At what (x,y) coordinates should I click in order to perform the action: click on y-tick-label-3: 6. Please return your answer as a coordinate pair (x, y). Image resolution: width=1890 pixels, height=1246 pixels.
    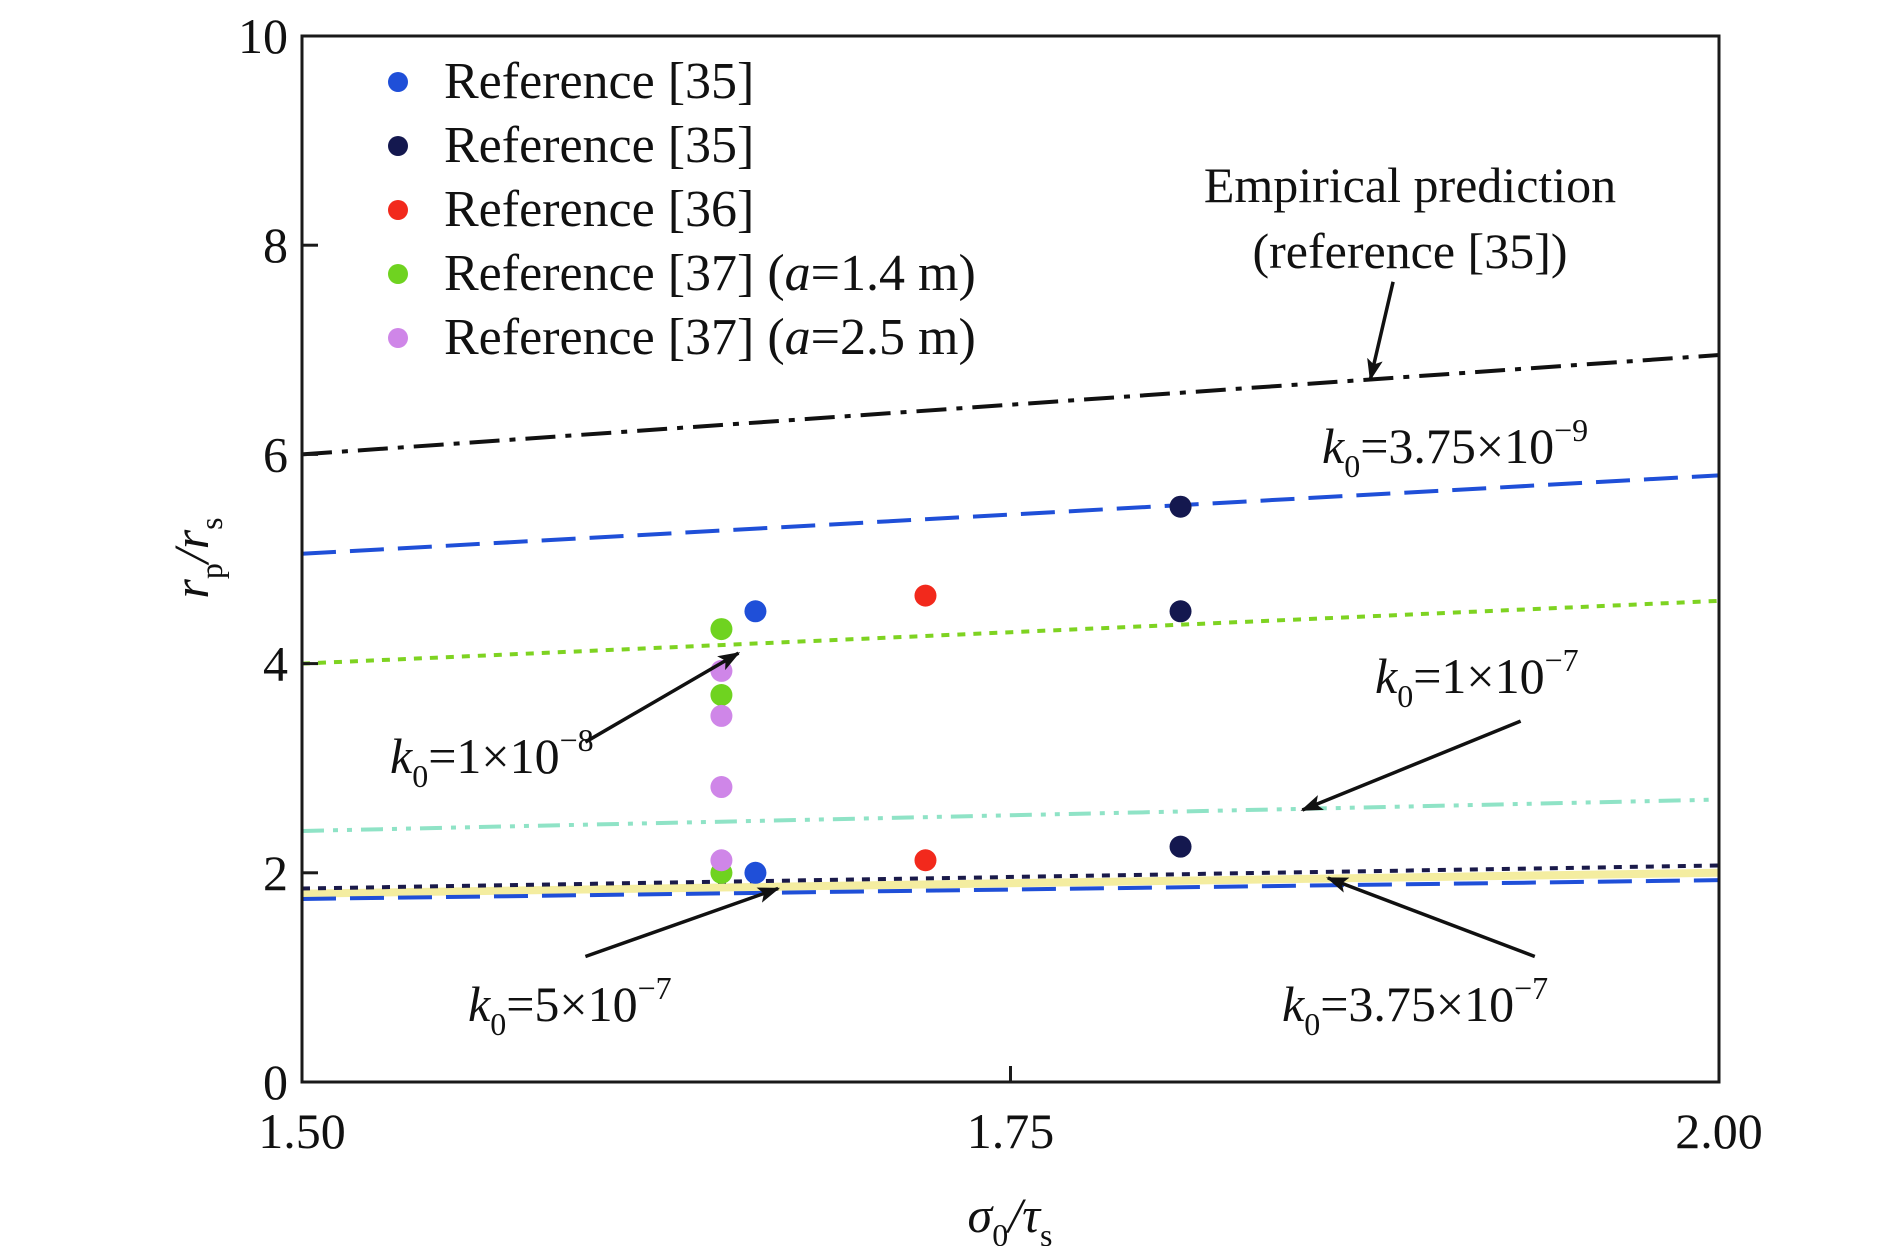
    Looking at the image, I should click on (275, 454).